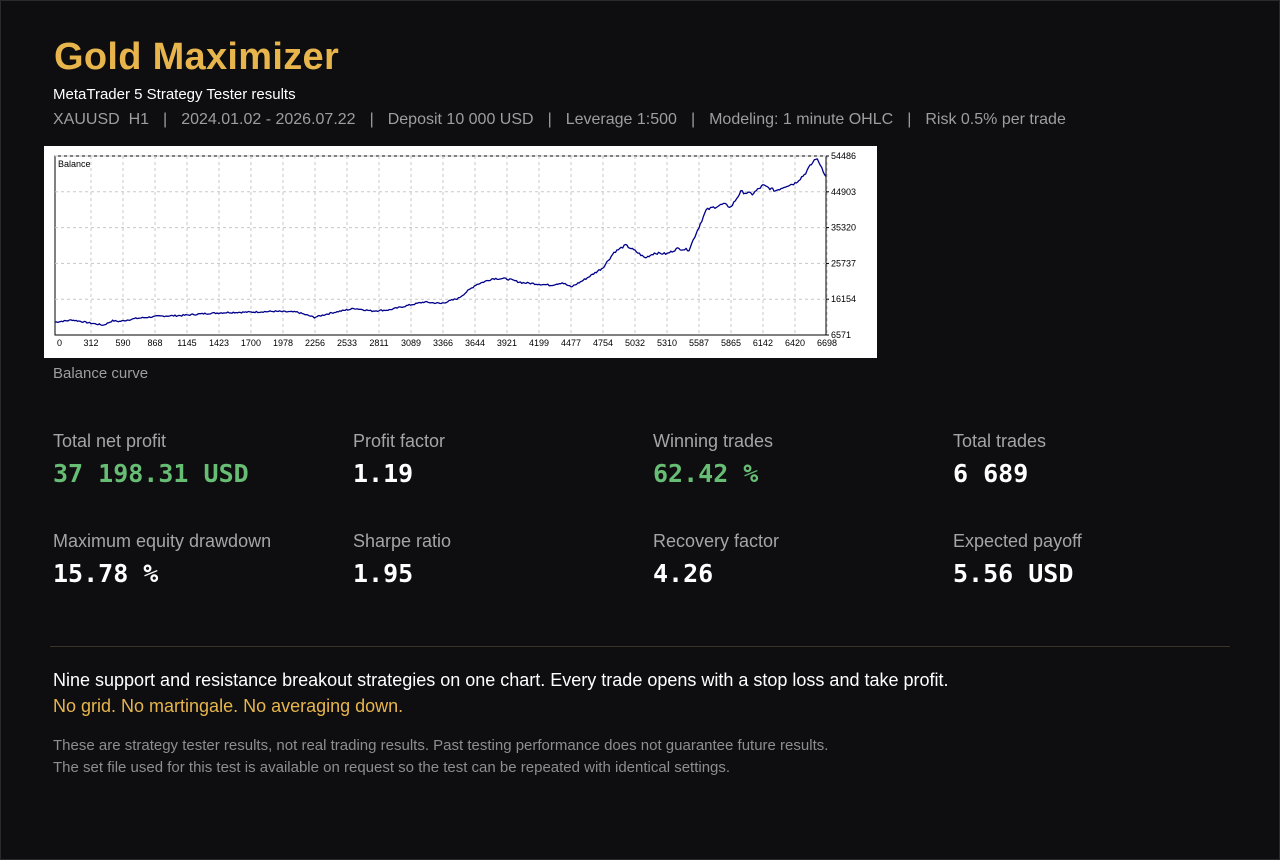 The width and height of the screenshot is (1280, 860). Describe the element at coordinates (843, 299) in the screenshot. I see `y-tick-label: 16154` at that location.